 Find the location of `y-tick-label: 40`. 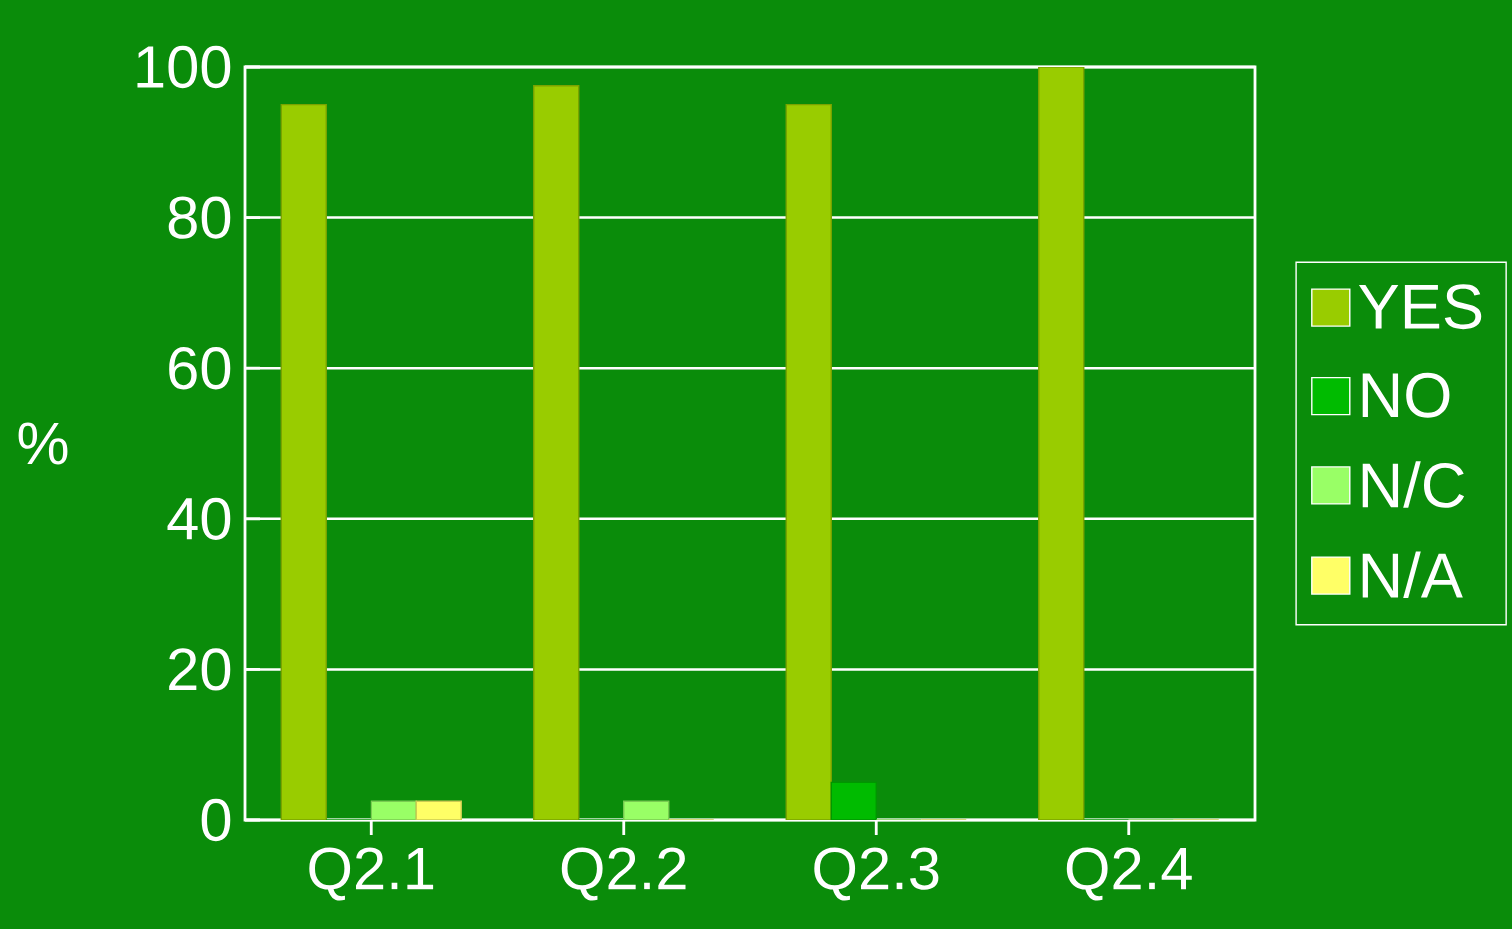

y-tick-label: 40 is located at coordinates (199, 518).